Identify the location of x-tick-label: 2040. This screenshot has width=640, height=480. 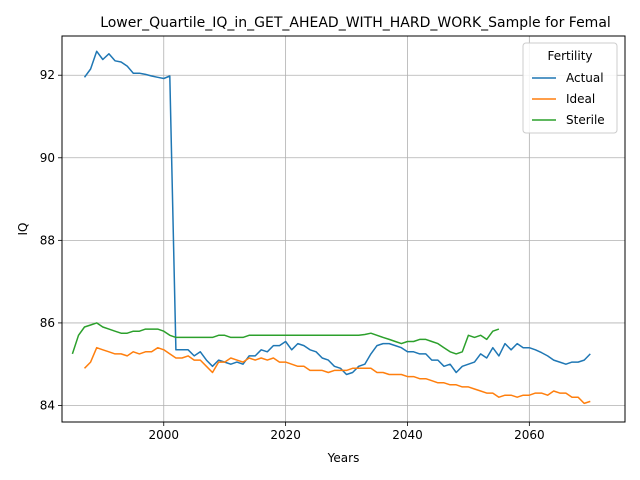
(407, 435).